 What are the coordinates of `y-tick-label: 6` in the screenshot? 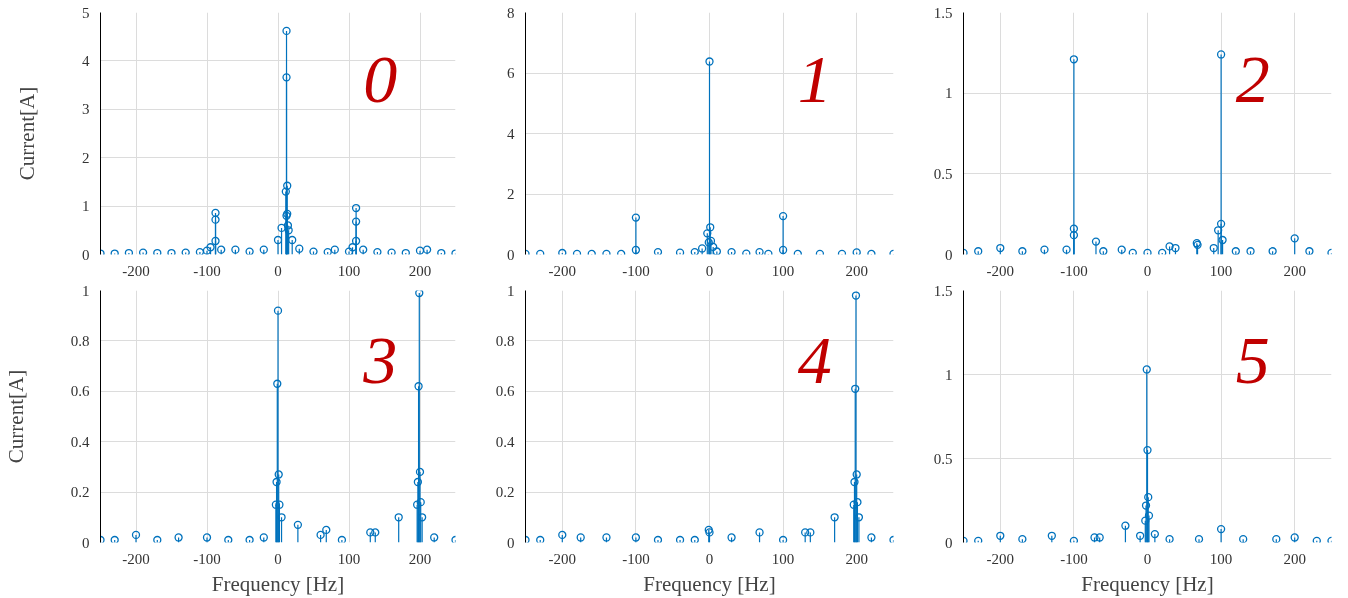 It's located at (511, 73).